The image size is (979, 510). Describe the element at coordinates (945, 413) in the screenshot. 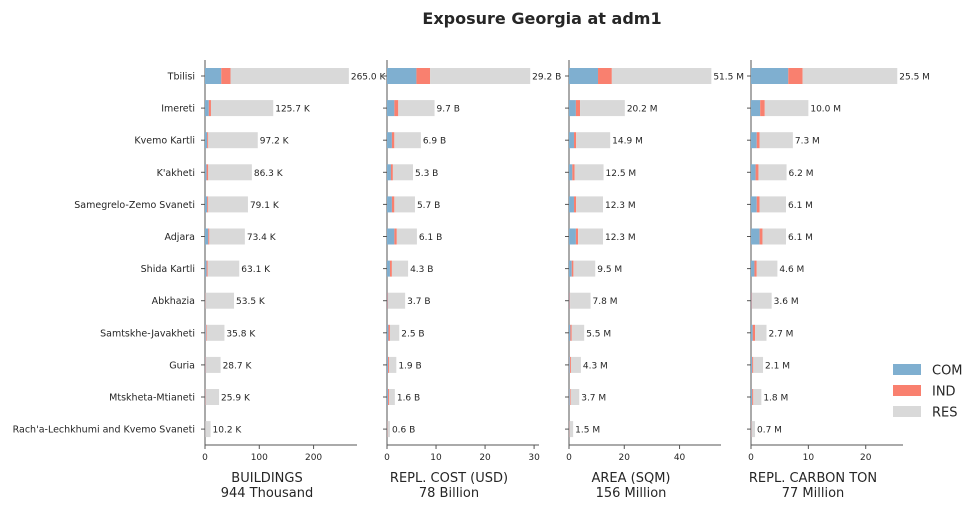

I see `legend-label-res: RES` at that location.